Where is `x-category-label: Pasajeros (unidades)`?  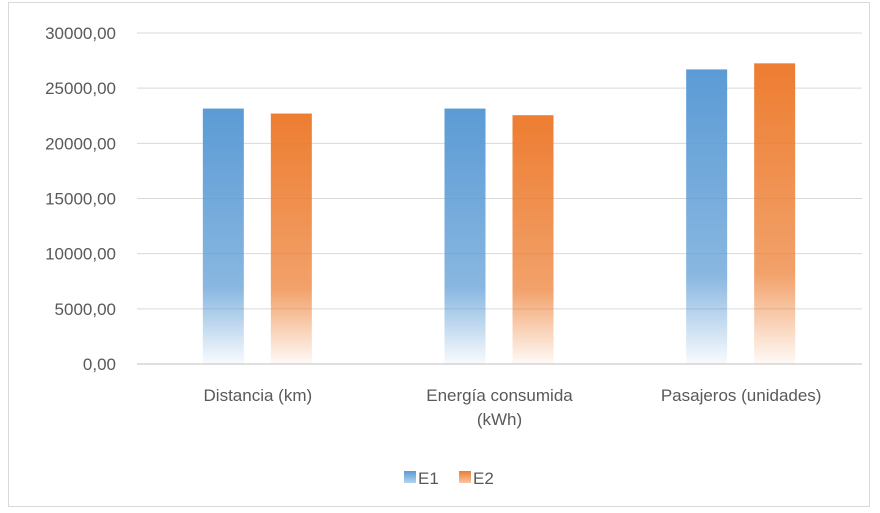
x-category-label: Pasajeros (unidades) is located at coordinates (741, 395).